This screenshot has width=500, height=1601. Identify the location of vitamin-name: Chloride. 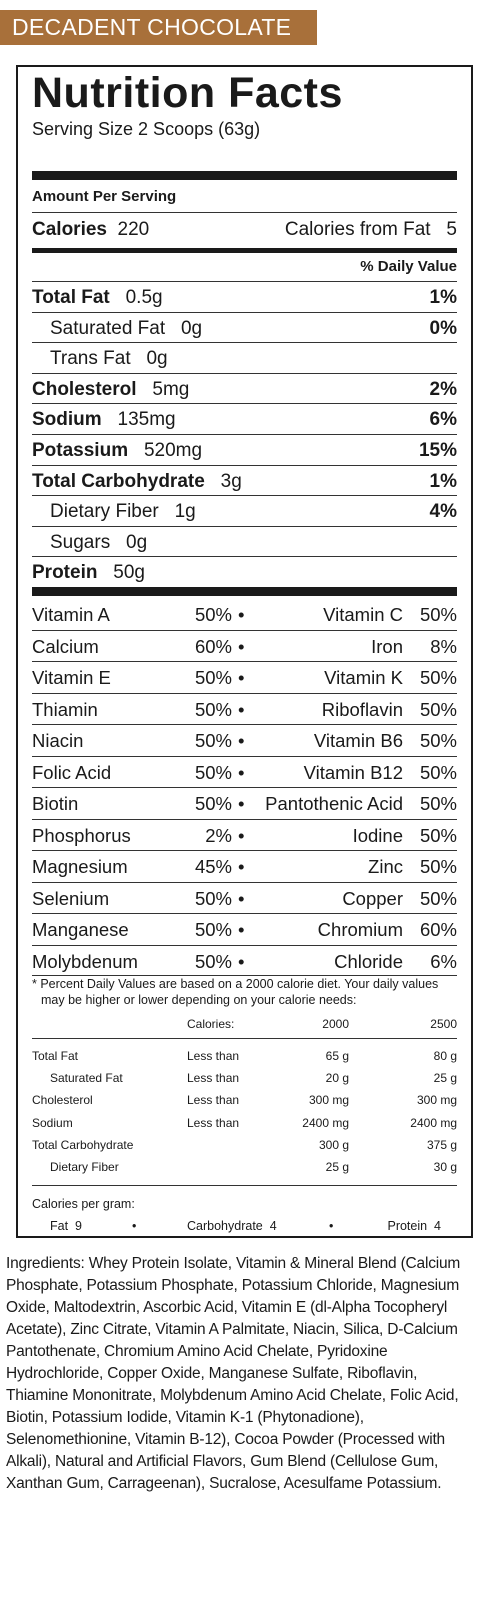
(368, 961).